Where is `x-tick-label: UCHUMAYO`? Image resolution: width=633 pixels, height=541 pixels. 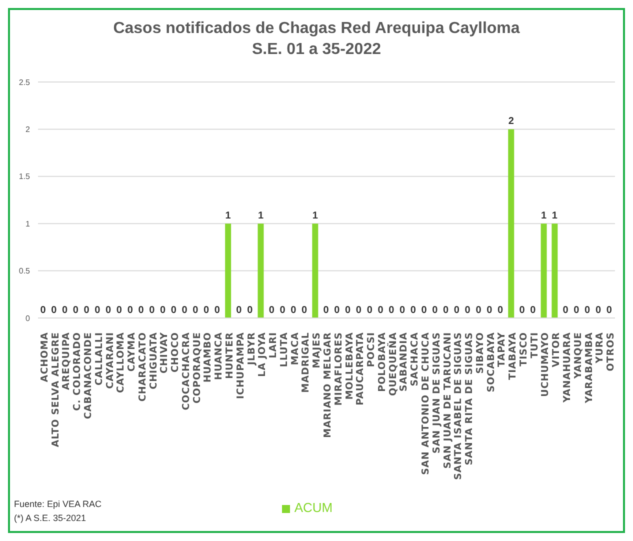 x-tick-label: UCHUMAYO is located at coordinates (546, 364).